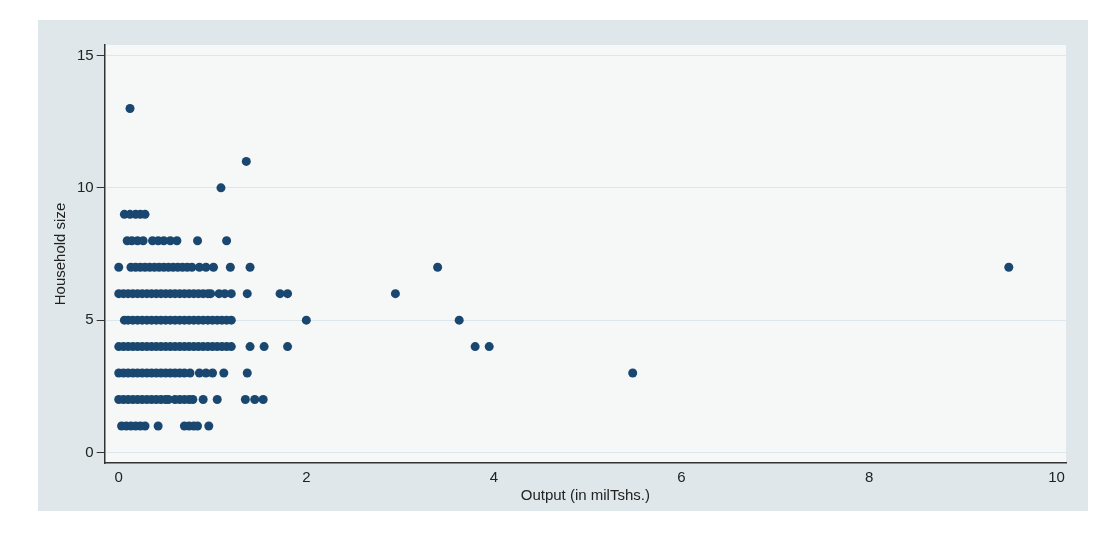 This screenshot has width=1112, height=535. I want to click on x-tick-label: 4, so click(494, 477).